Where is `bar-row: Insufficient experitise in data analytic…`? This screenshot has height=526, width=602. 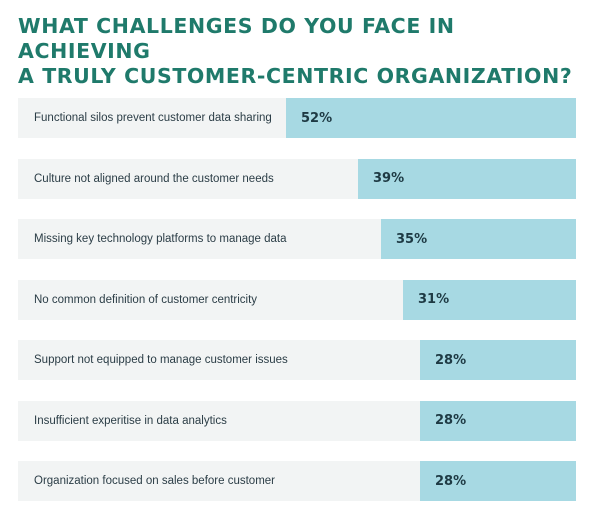
bar-row: Insufficient experitise in data analytic… is located at coordinates (297, 420).